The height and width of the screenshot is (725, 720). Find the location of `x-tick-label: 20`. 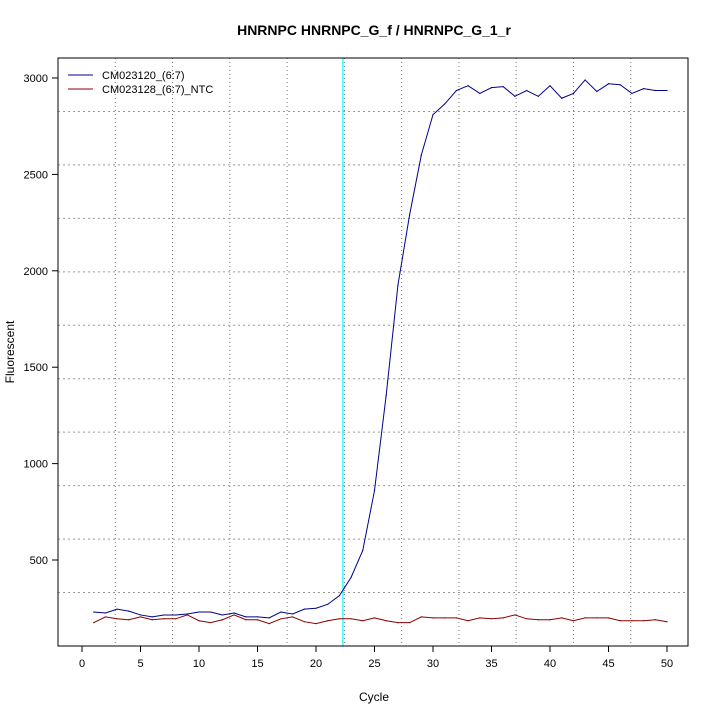

x-tick-label: 20 is located at coordinates (316, 664).